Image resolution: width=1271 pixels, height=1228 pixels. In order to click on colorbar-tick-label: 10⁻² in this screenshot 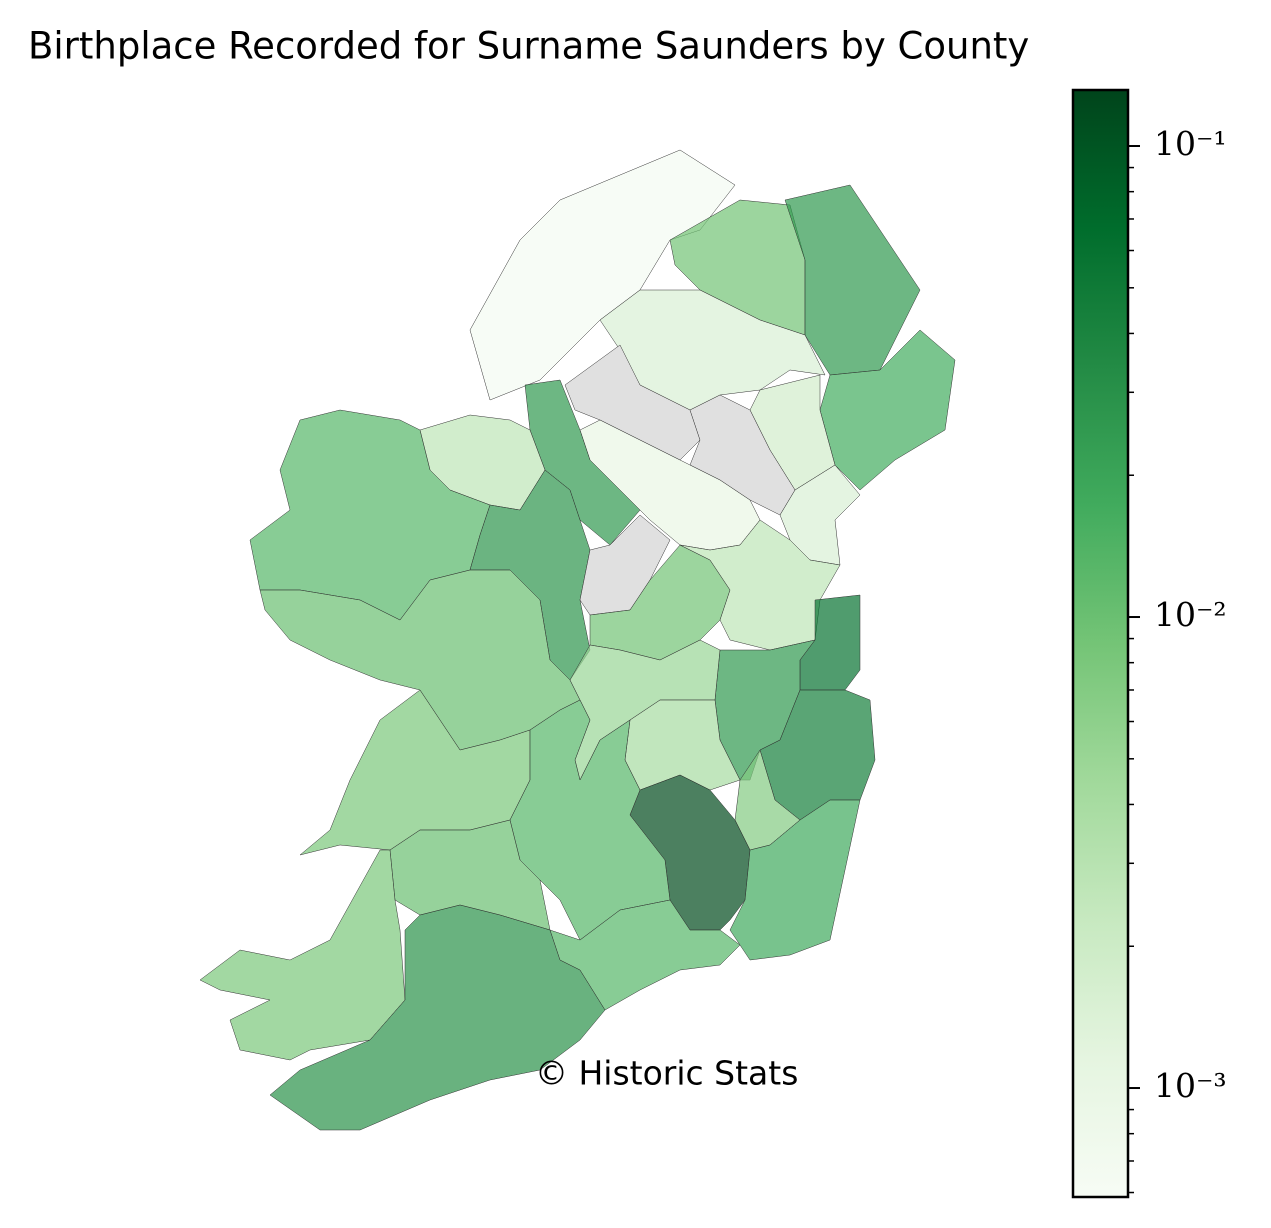, I will do `click(1190, 614)`.